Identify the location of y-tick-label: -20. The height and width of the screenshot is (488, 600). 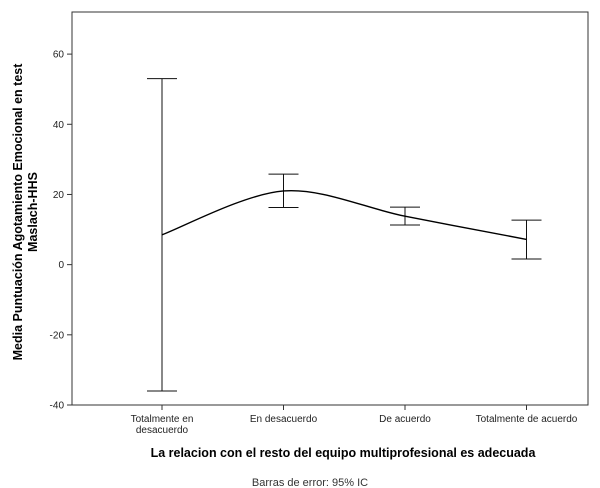
(57, 335).